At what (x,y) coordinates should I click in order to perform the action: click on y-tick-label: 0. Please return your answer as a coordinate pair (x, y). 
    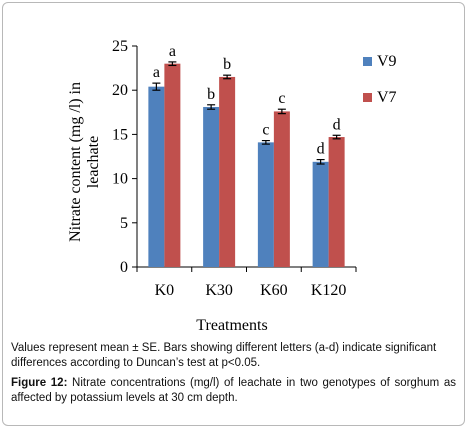
    Looking at the image, I should click on (124, 267).